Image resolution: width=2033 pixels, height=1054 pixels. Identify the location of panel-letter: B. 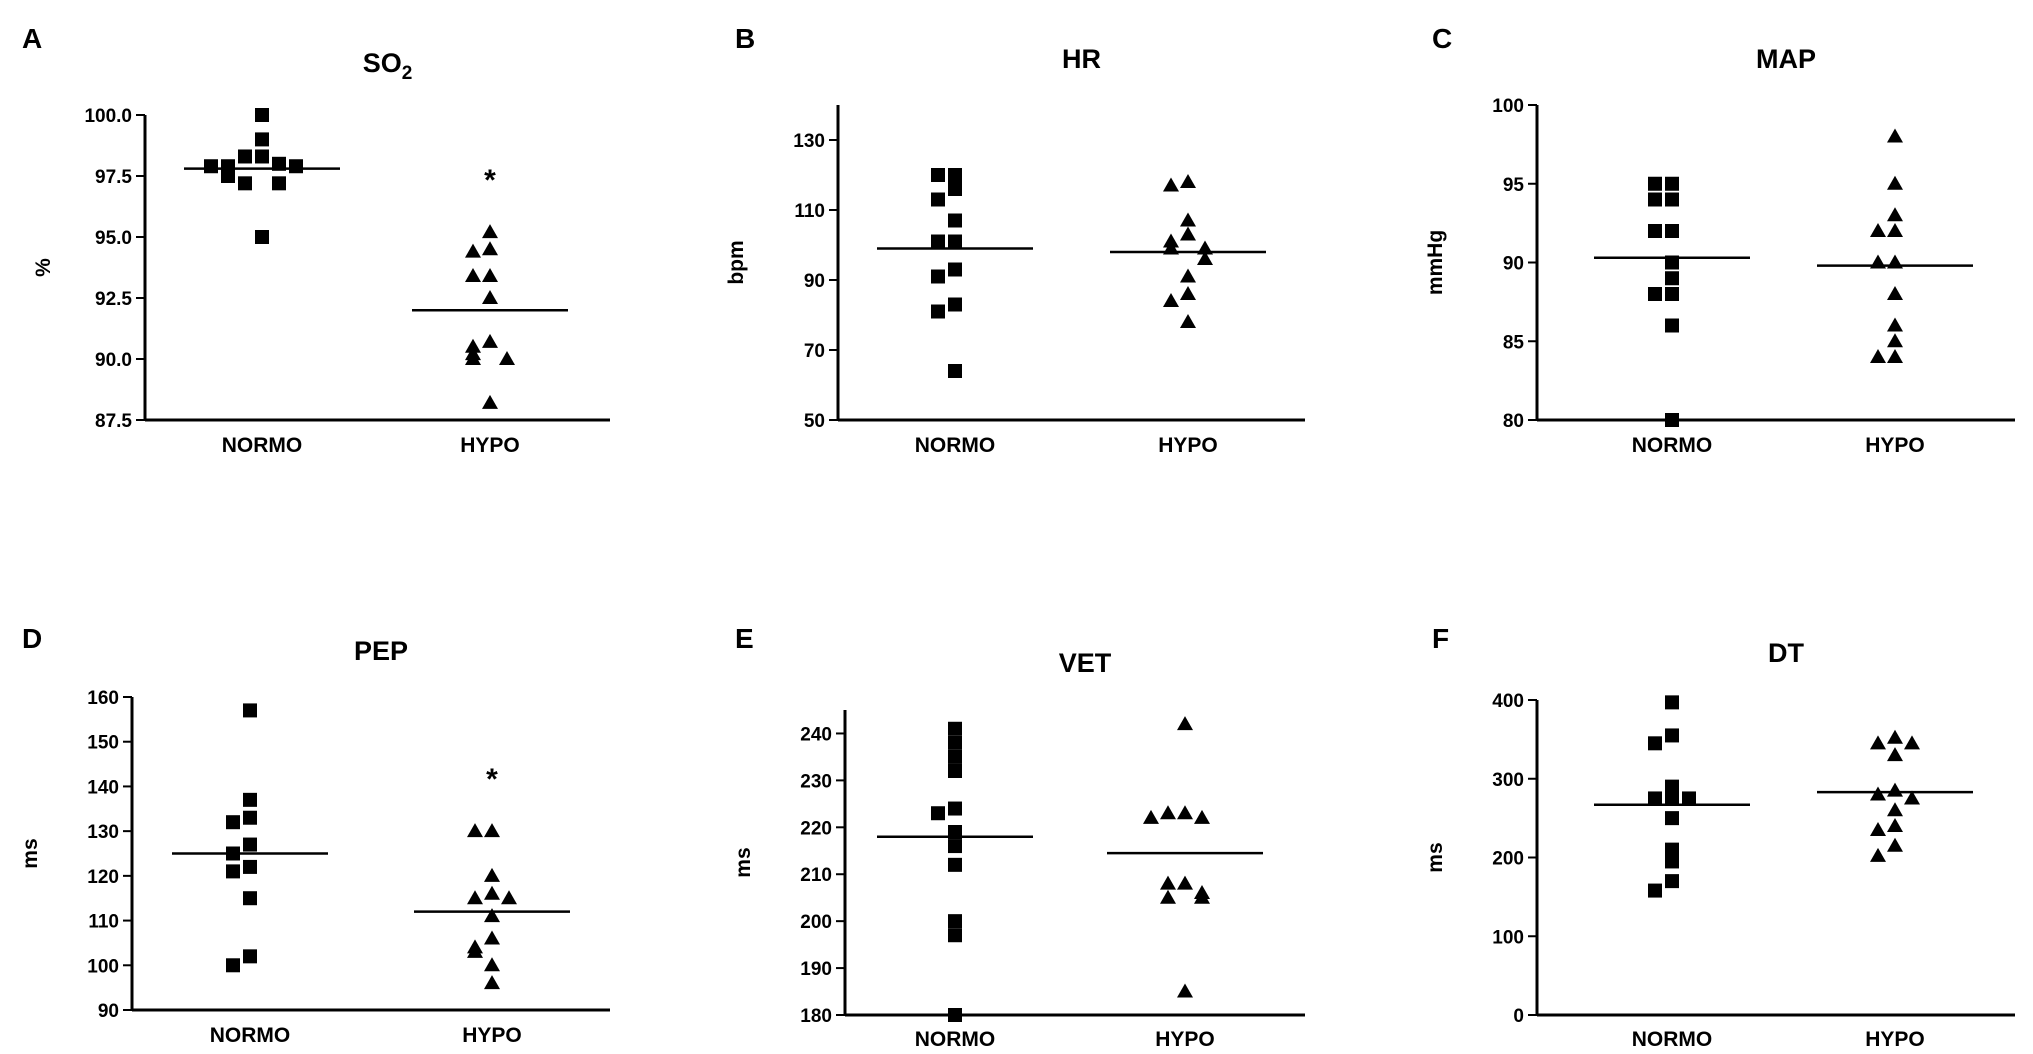
(745, 38).